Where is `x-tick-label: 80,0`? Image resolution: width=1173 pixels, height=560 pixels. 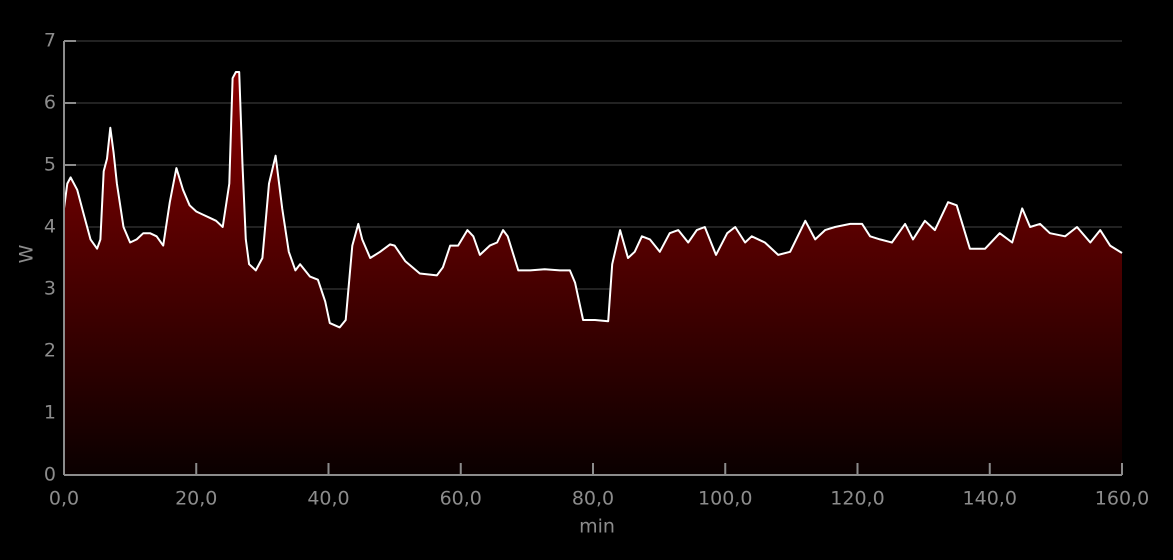 x-tick-label: 80,0 is located at coordinates (593, 499).